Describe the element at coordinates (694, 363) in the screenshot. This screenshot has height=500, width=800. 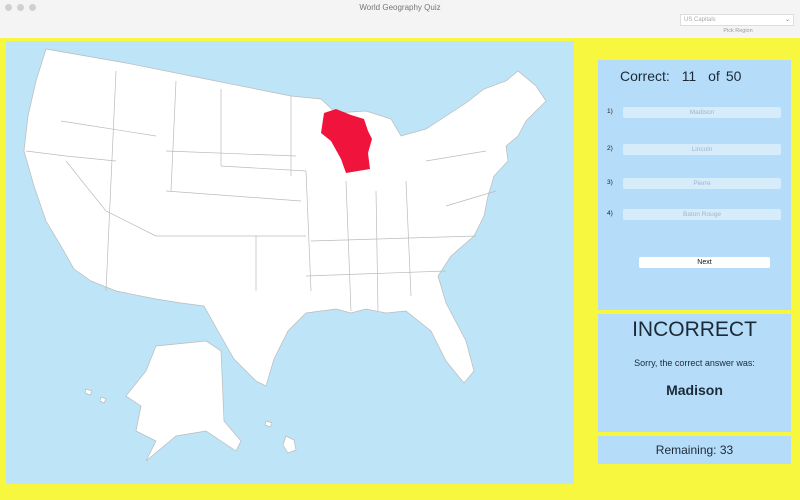
I see `result-message: Sorry, the correct answer was:` at that location.